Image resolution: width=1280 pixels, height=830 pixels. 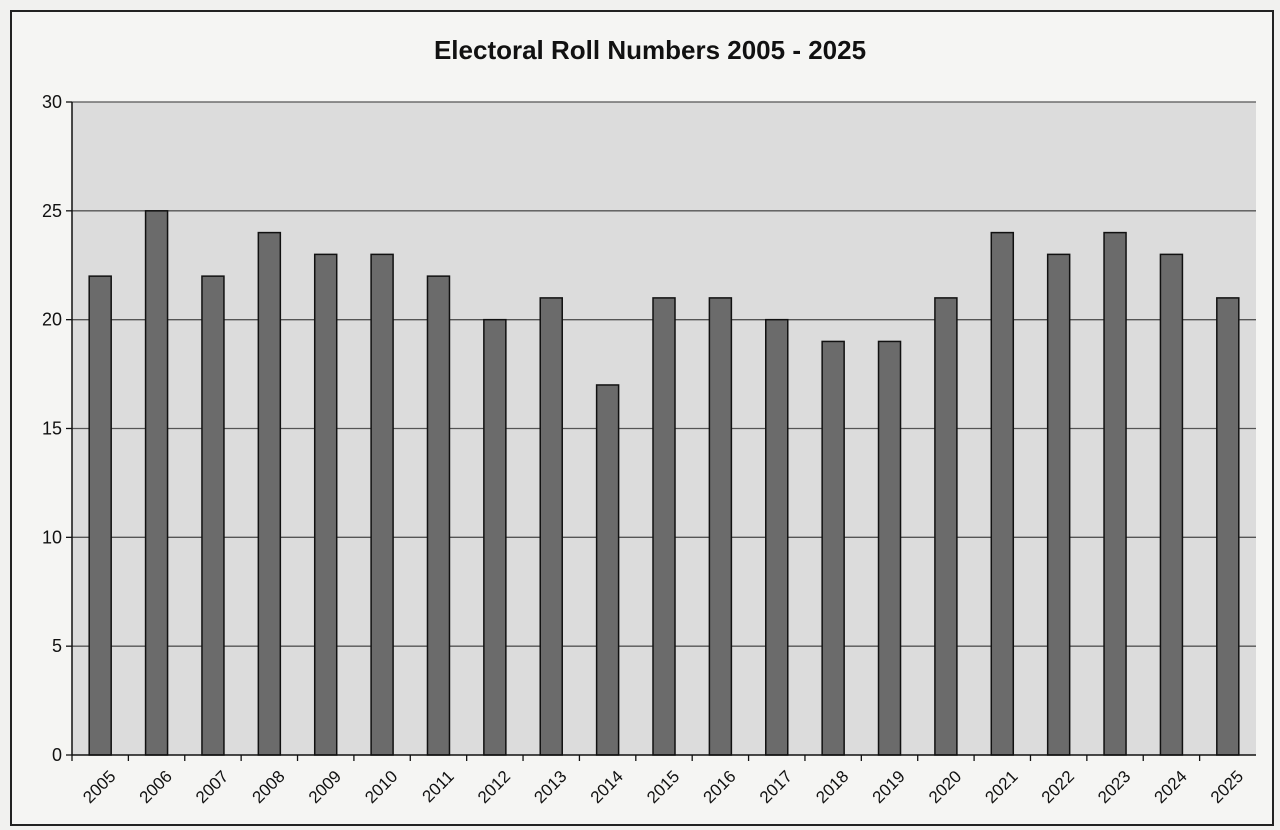 I want to click on y-axis-ticks: 0 5 10 15 20 25 30, so click(x=57, y=428).